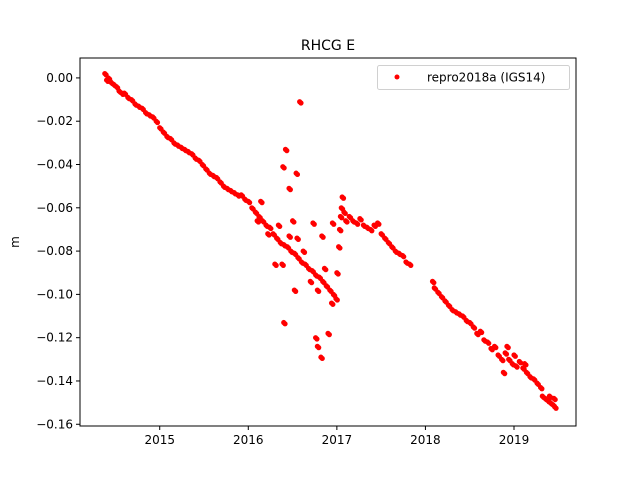 The width and height of the screenshot is (640, 484). Describe the element at coordinates (59, 78) in the screenshot. I see `y-tick-label: 0.00` at that location.